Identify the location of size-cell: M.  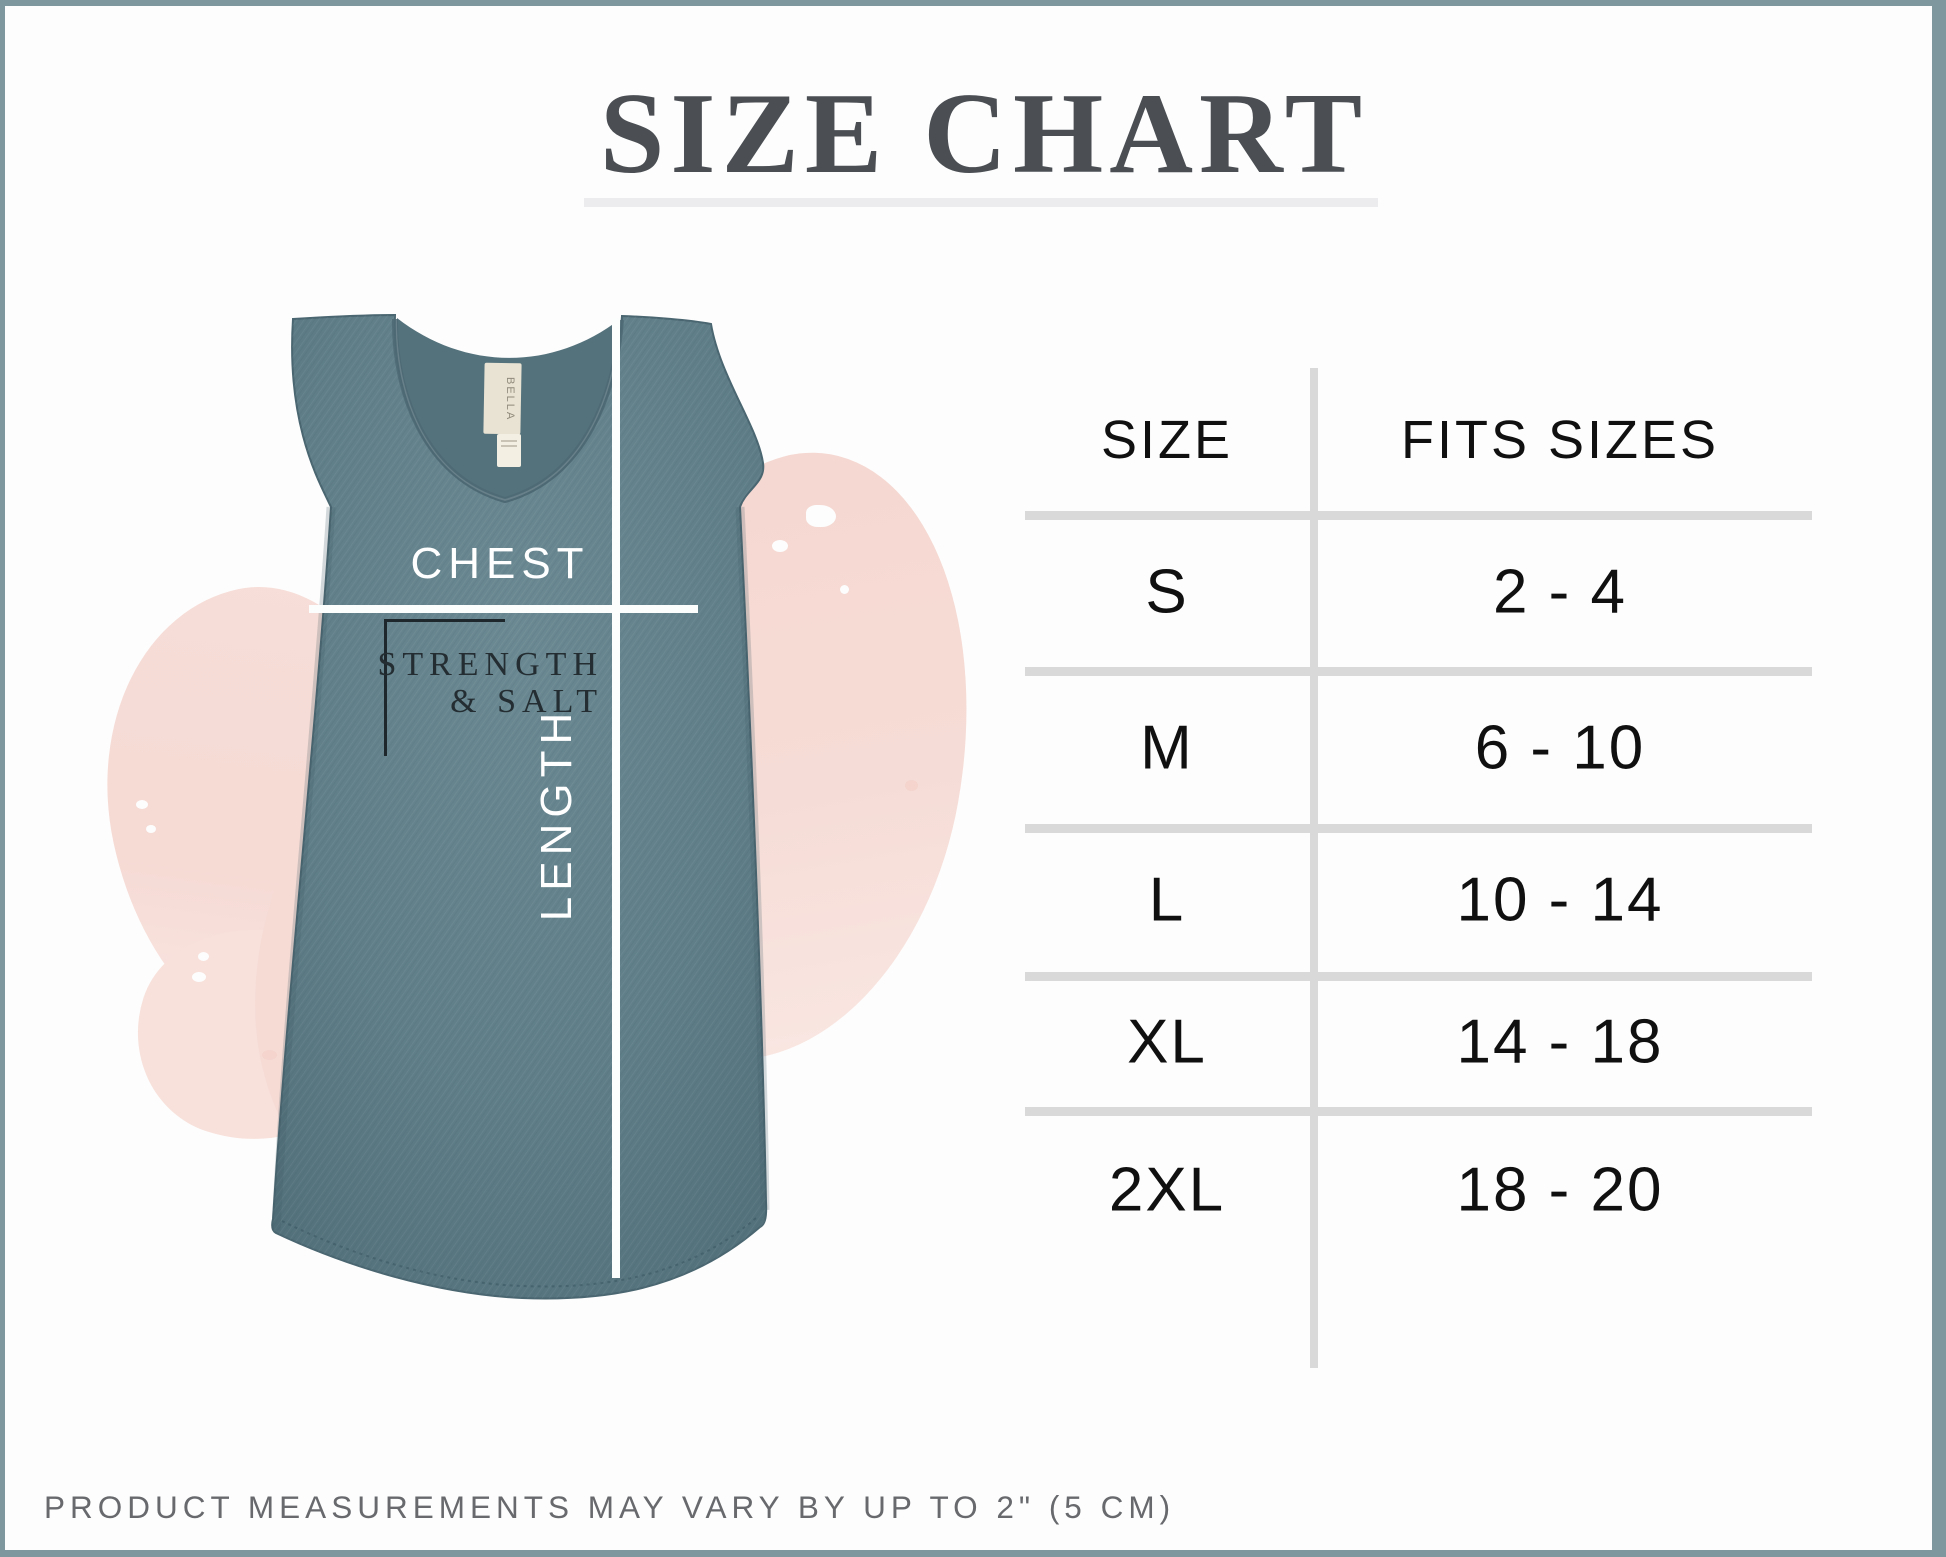
(1167, 748).